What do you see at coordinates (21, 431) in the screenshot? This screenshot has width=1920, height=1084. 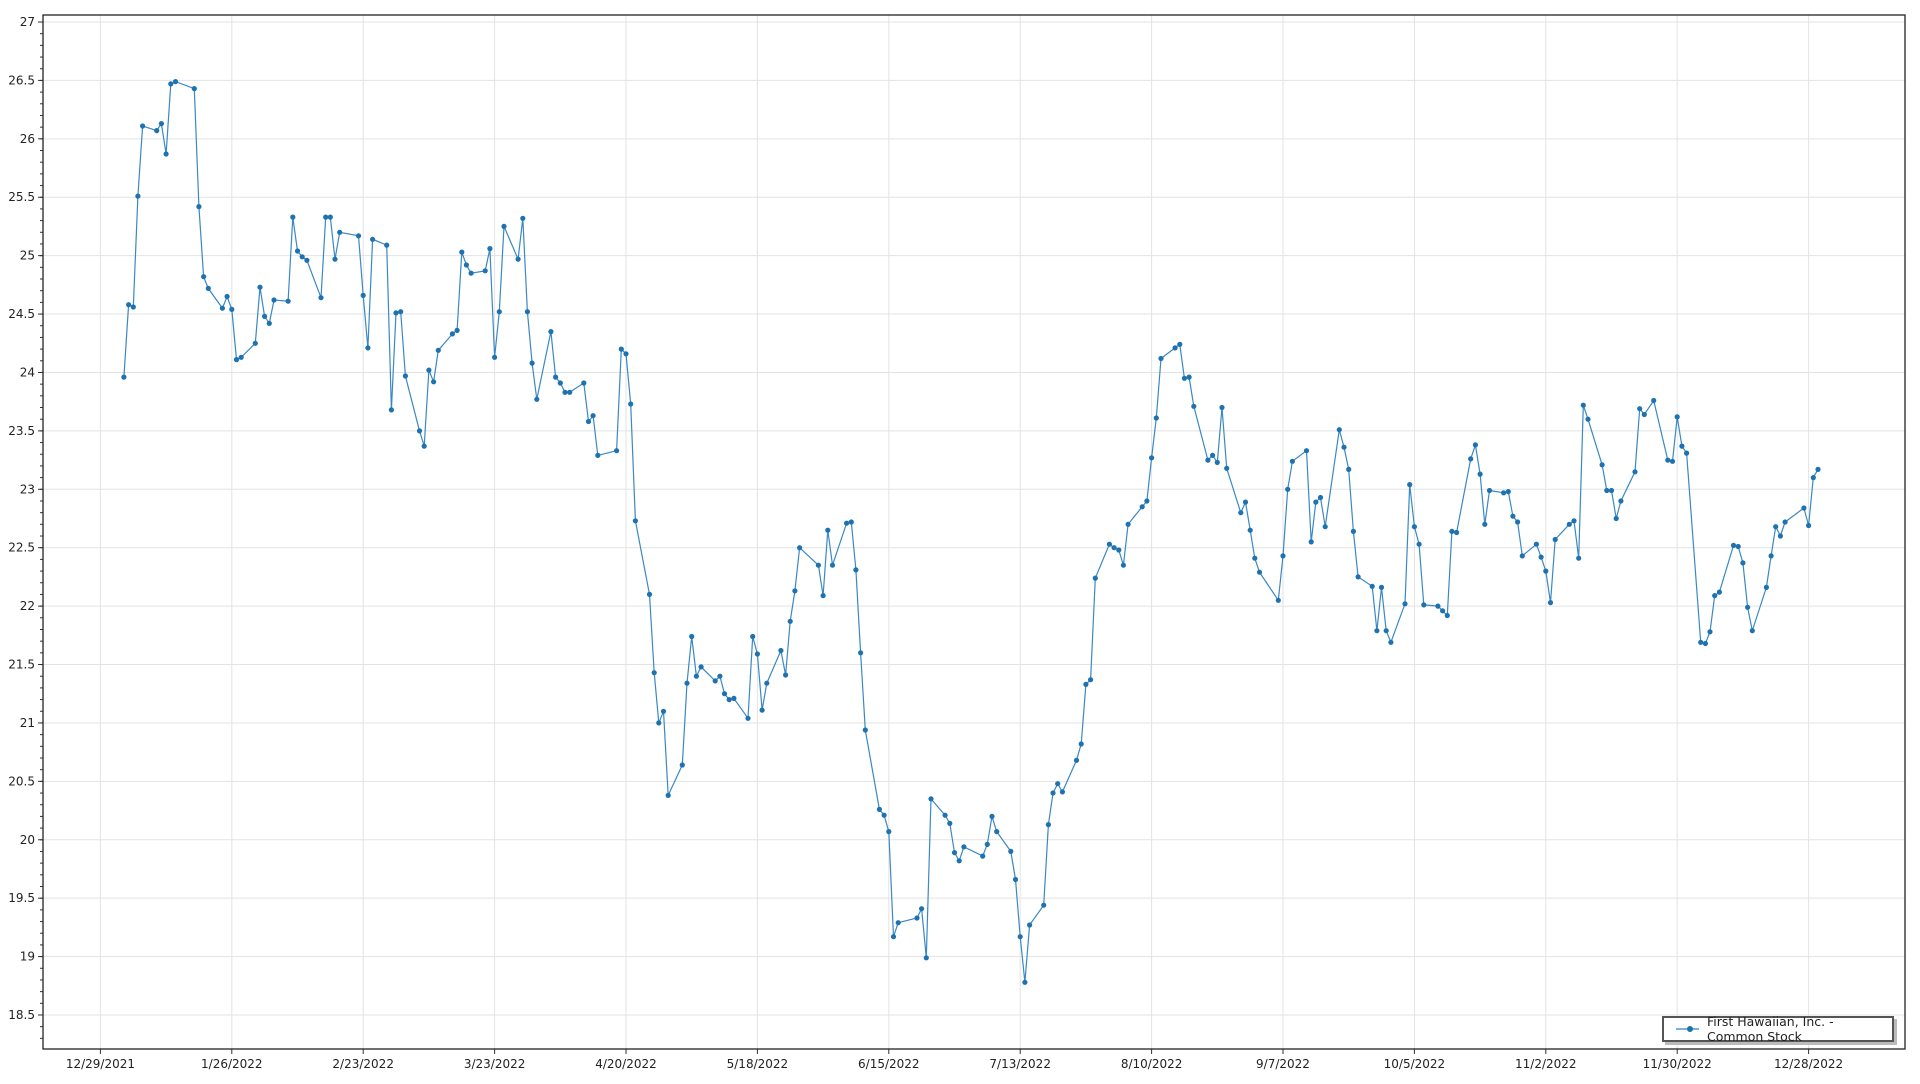 I see `y-tick-label: 23.5` at bounding box center [21, 431].